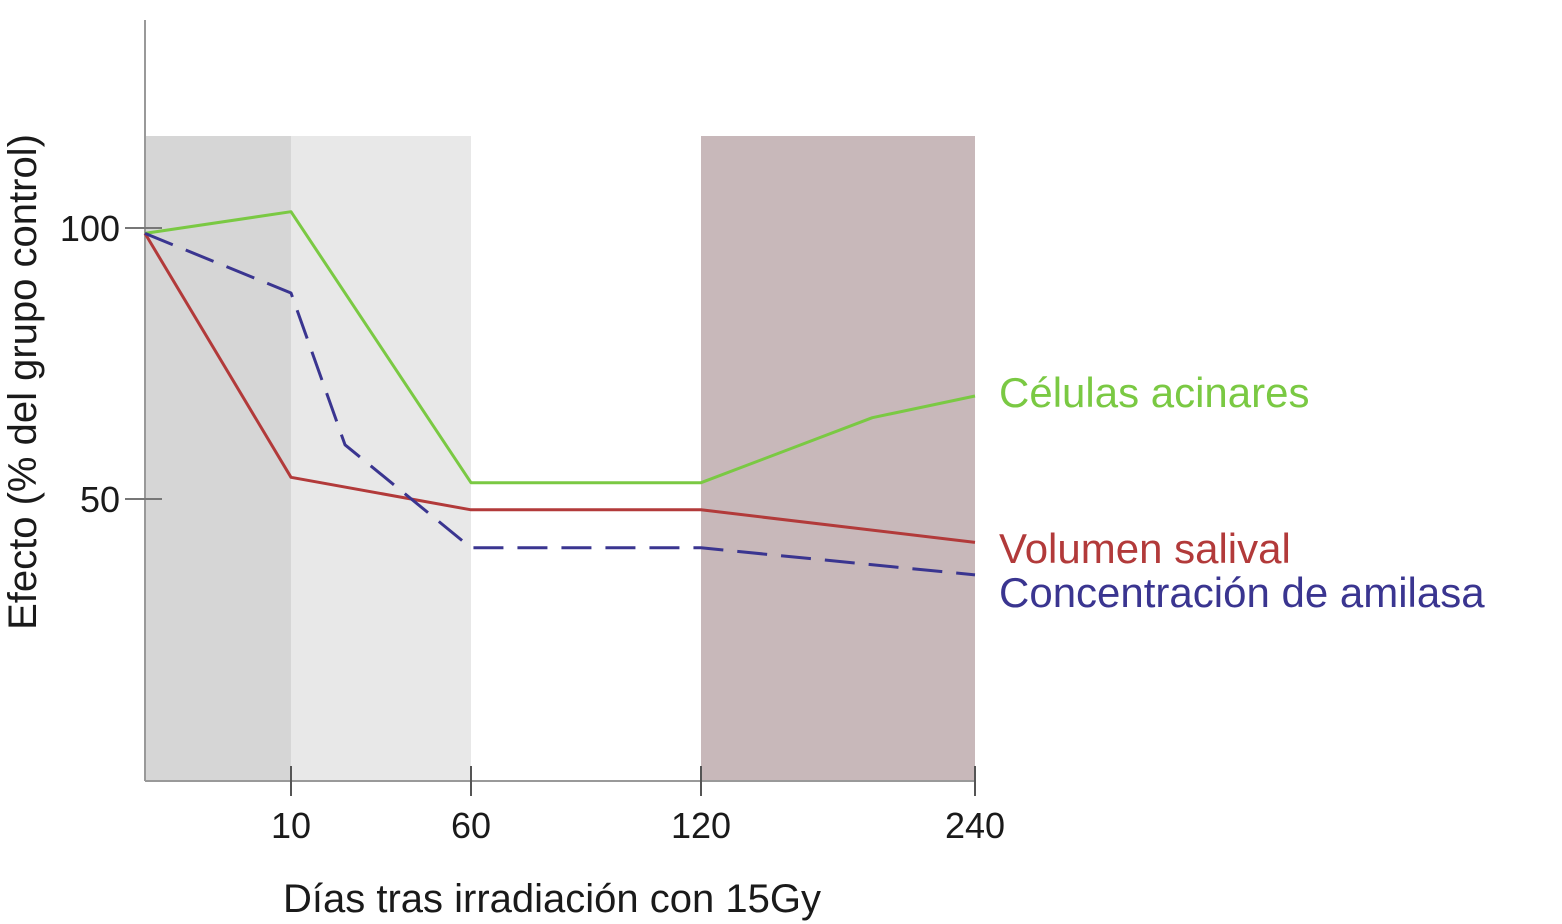 The width and height of the screenshot is (1562, 924). I want to click on y-axis-title: Efecto (% del grupo control), so click(23, 382).